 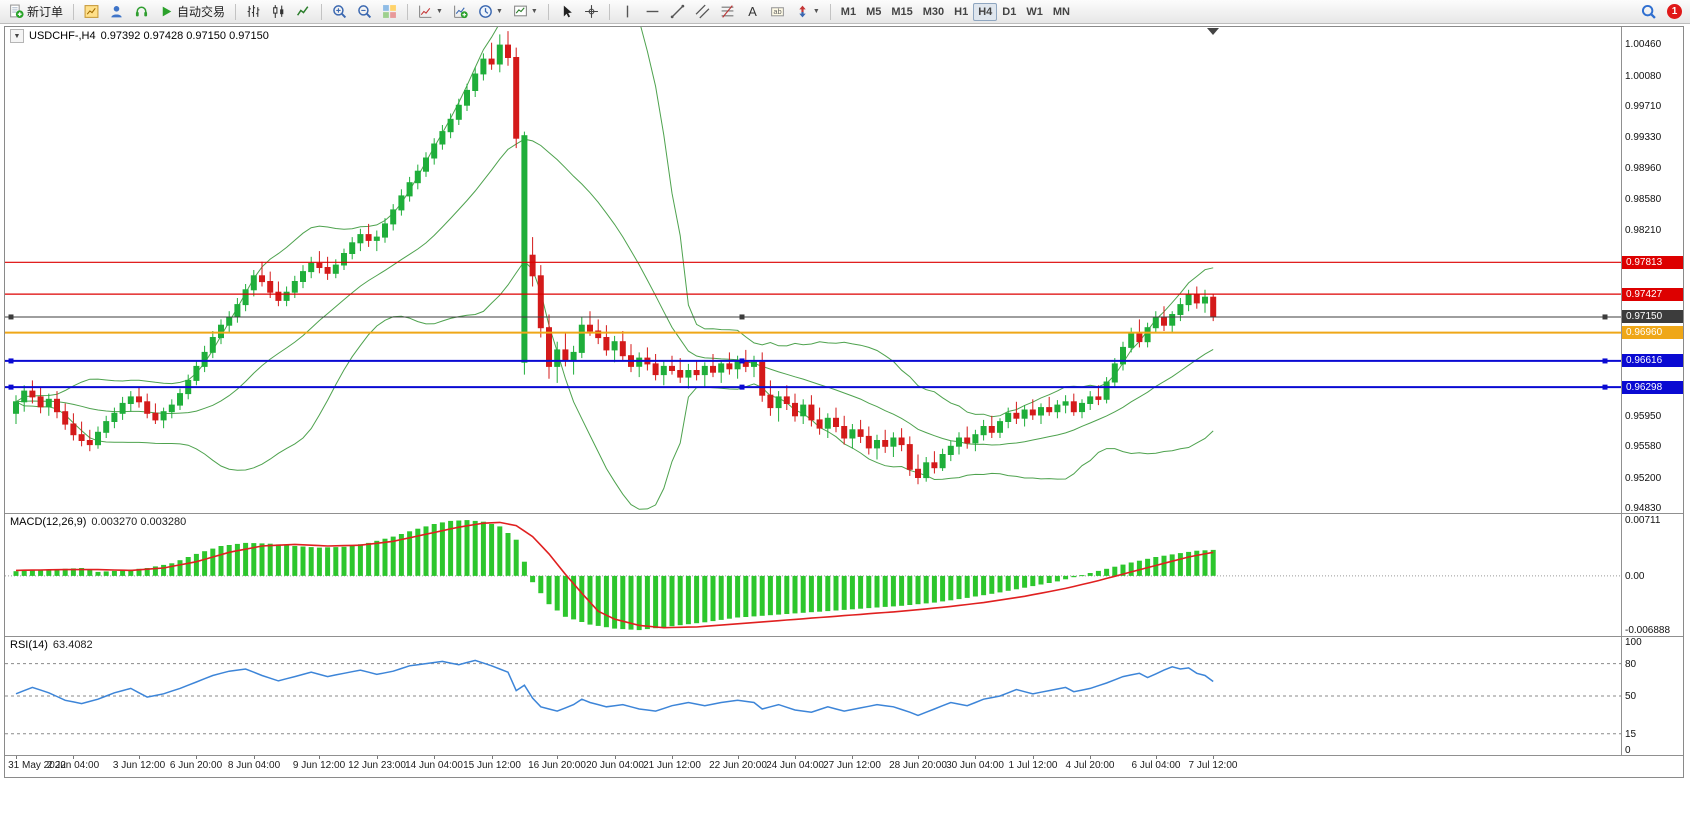 I want to click on time-label: 28 Jun 20:00, so click(x=918, y=765).